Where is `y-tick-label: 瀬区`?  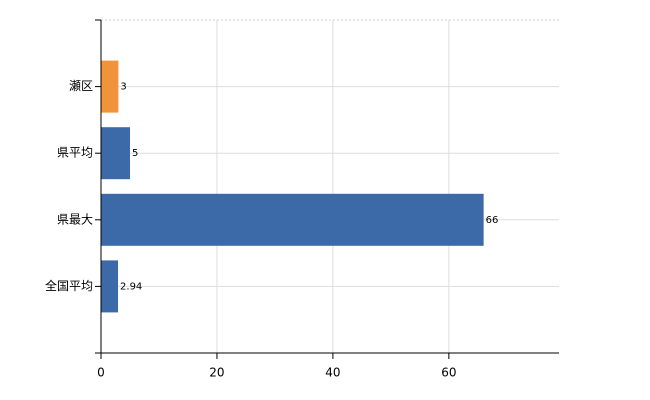
y-tick-label: 瀬区 is located at coordinates (81, 86).